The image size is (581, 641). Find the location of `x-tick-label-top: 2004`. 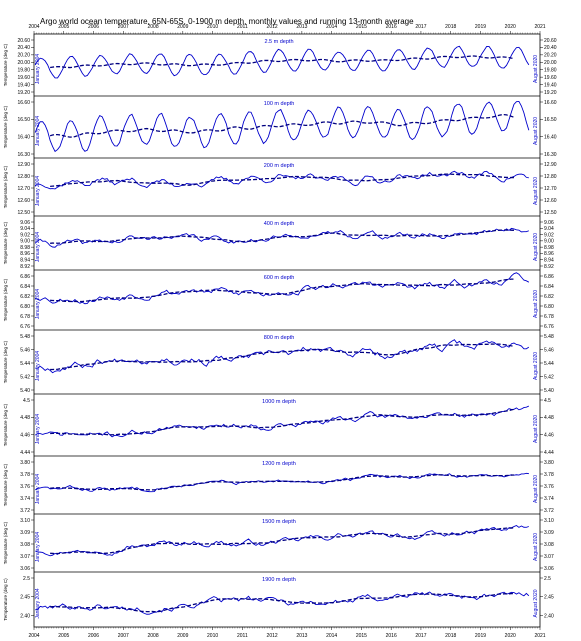

x-tick-label-top: 2004 is located at coordinates (33, 27).